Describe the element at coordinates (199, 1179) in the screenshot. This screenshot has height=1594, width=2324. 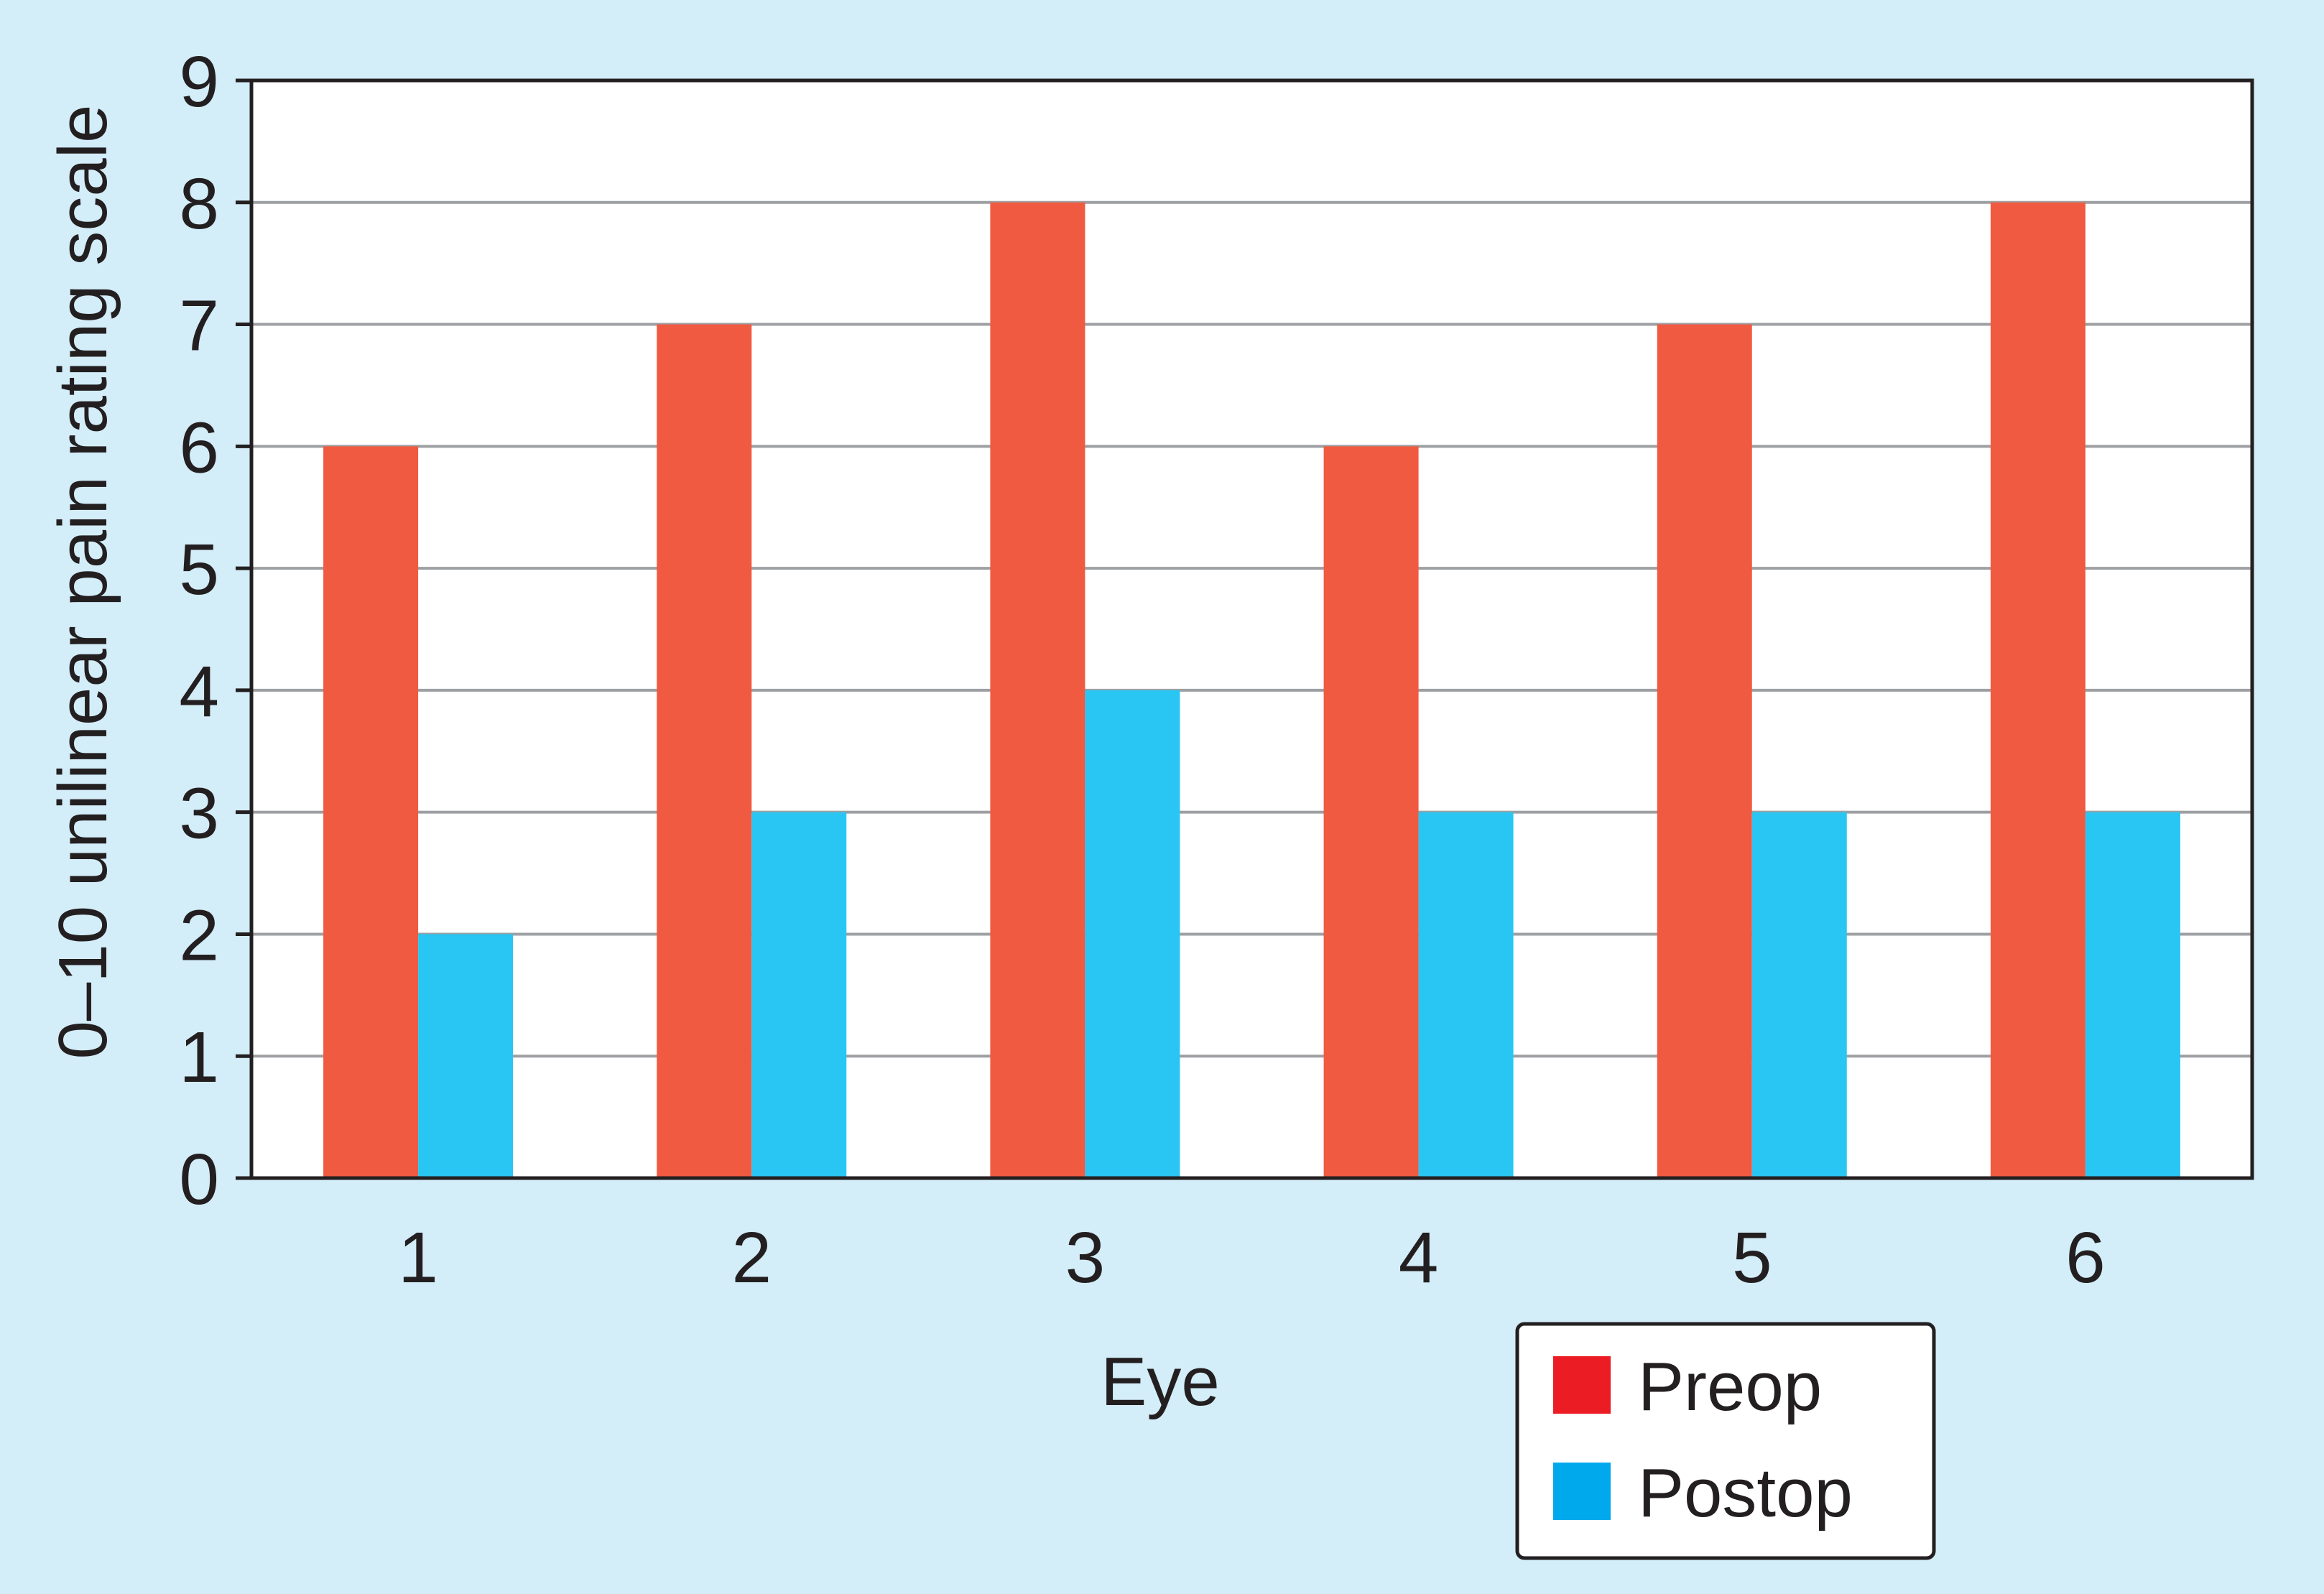
I see `y-tick-label: 0` at that location.